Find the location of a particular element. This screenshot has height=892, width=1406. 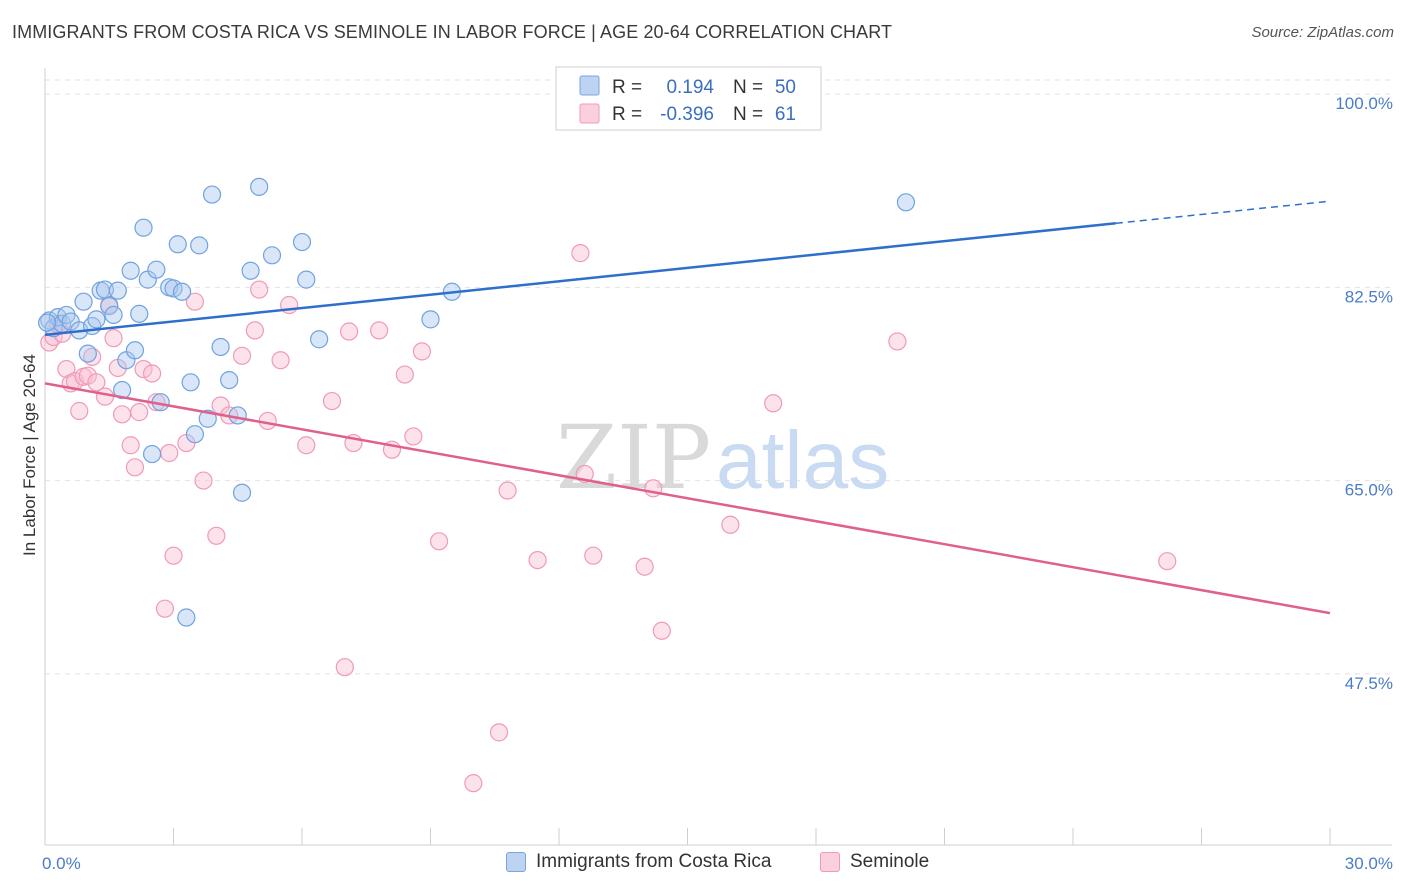

legend-item-costa-rica: Immigrants from Costa Rica is located at coordinates (638, 862).